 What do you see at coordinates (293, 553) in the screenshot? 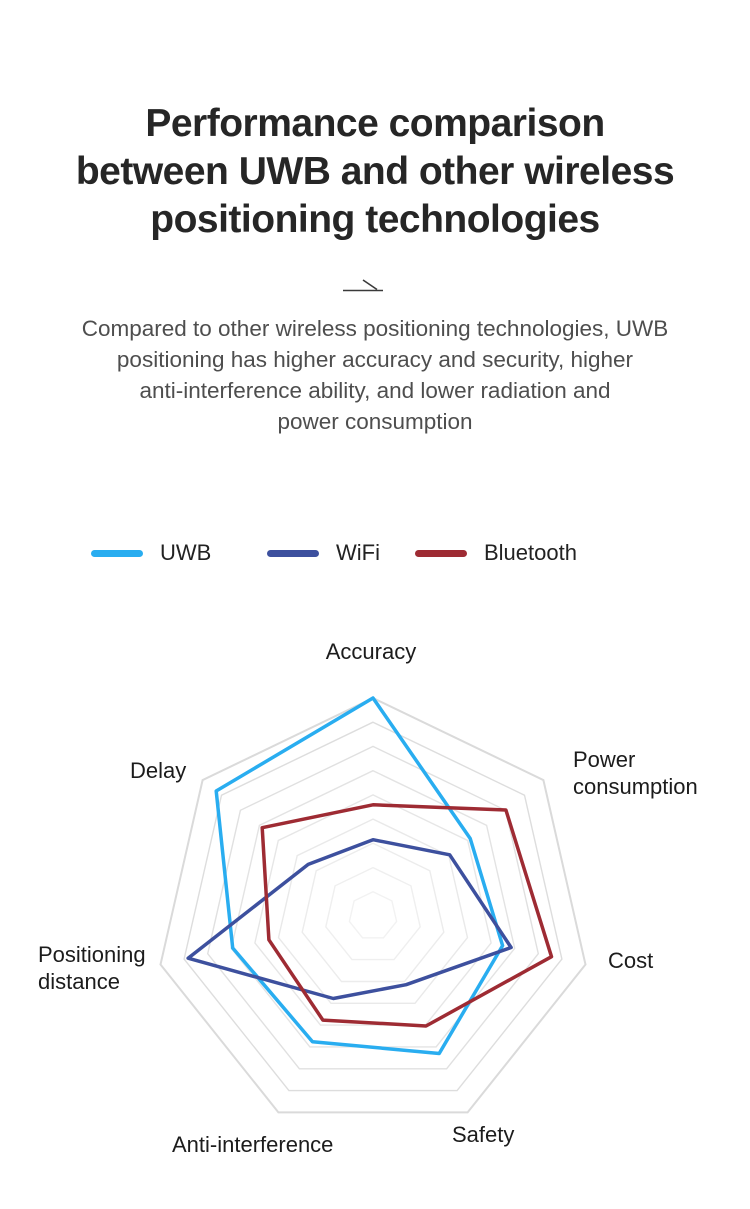
I see `legend-swatch-wifi` at bounding box center [293, 553].